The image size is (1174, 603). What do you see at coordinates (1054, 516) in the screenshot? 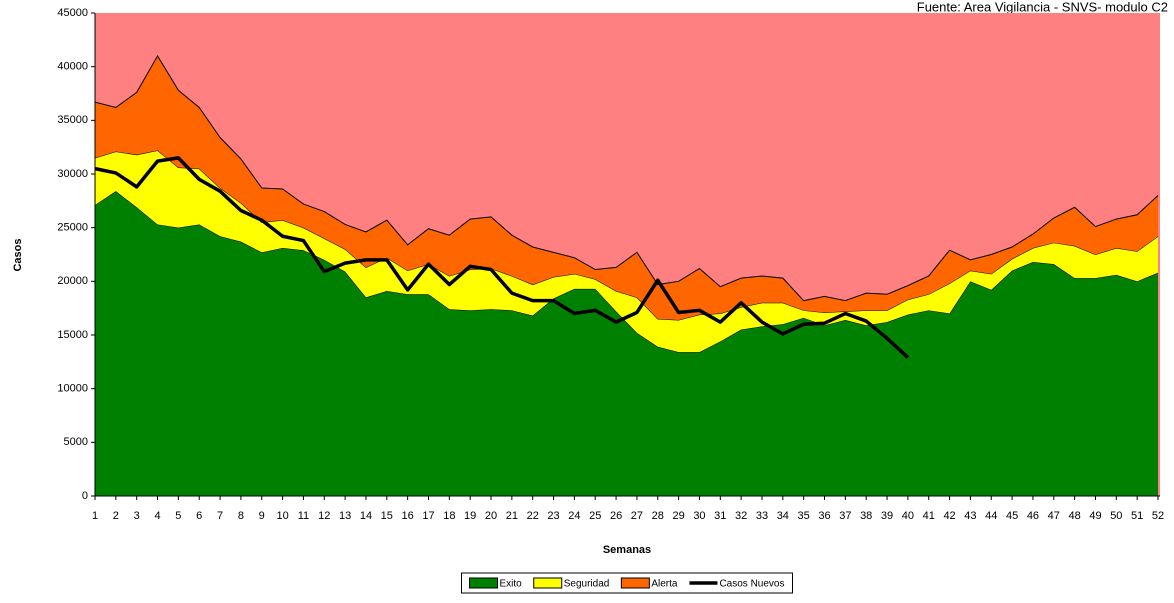
I see `x-tick-label: 47` at bounding box center [1054, 516].